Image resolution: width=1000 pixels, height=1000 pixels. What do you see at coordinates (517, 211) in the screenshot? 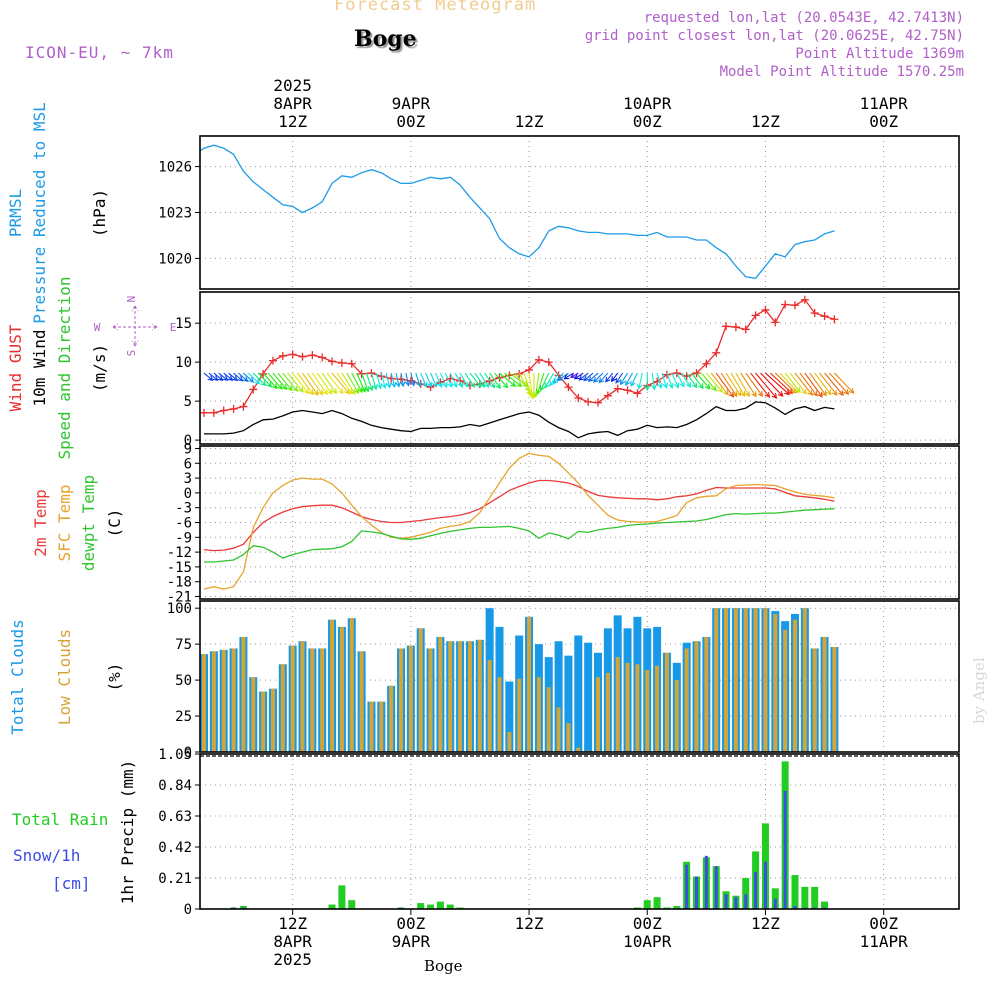
I see `series-line-prmsl` at bounding box center [517, 211].